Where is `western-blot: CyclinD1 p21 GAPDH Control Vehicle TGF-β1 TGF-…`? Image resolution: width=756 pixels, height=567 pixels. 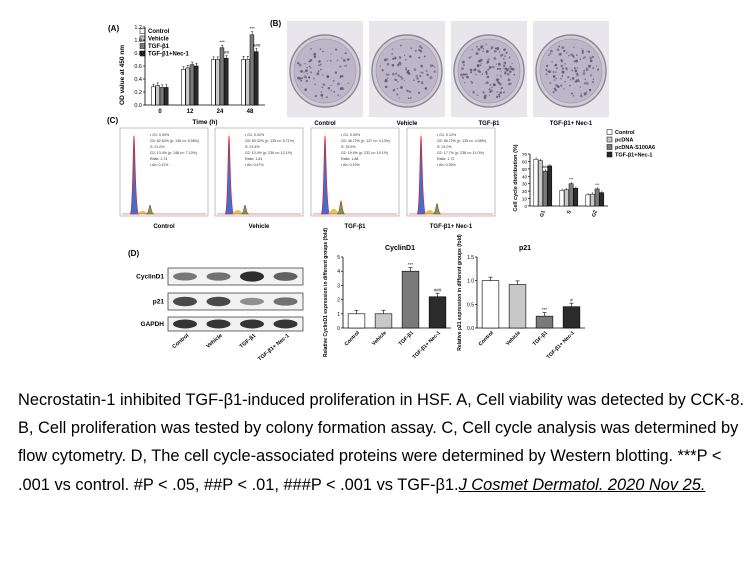 western-blot: CyclinD1 p21 GAPDH Control Vehicle TGF-β1 TGF-… is located at coordinates (220, 315).